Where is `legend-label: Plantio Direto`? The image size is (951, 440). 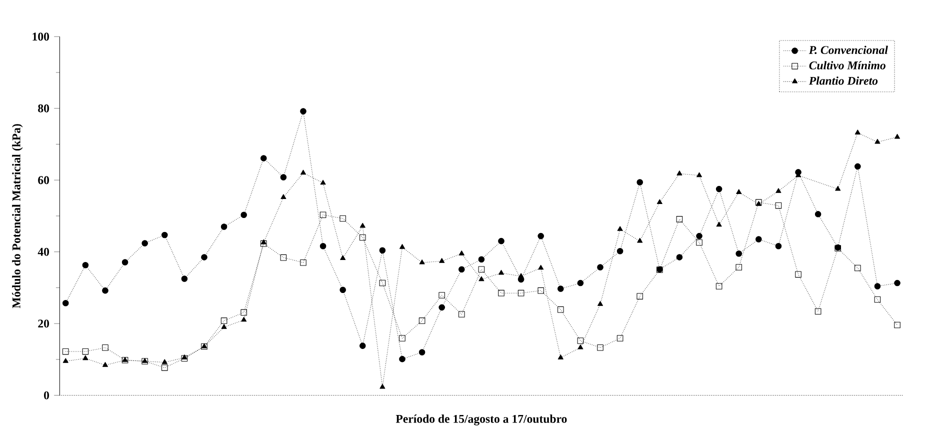 legend-label: Plantio Direto is located at coordinates (843, 80).